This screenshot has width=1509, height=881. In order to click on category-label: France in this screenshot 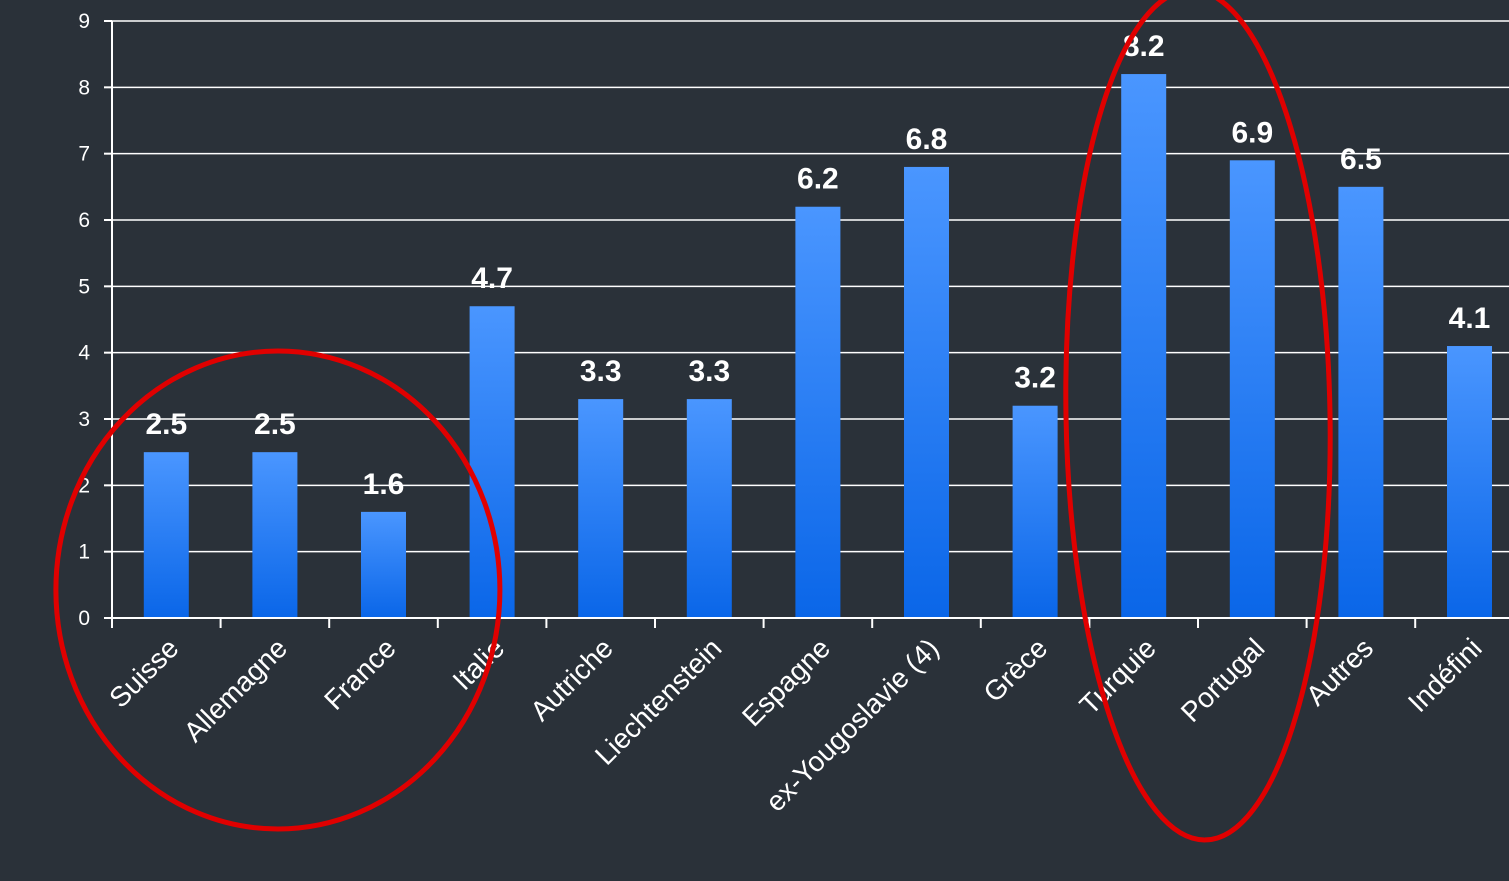, I will do `click(360, 674)`.